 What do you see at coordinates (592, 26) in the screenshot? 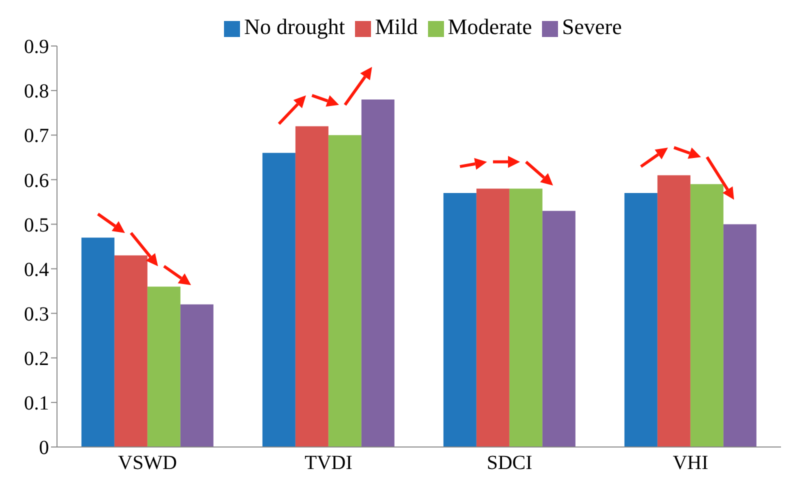
I see `legend-label: Severe` at bounding box center [592, 26].